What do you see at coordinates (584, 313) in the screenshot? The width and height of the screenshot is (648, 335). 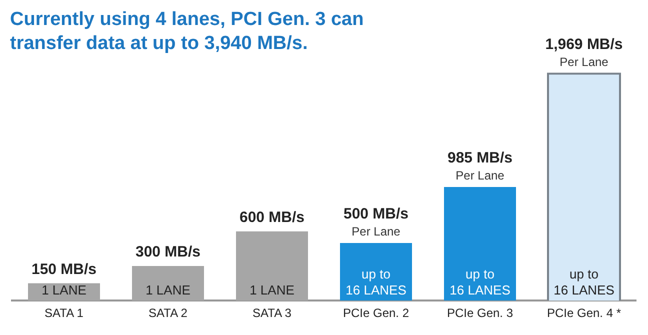 I see `x-tick-label: PCIe Gen. 4 *` at bounding box center [584, 313].